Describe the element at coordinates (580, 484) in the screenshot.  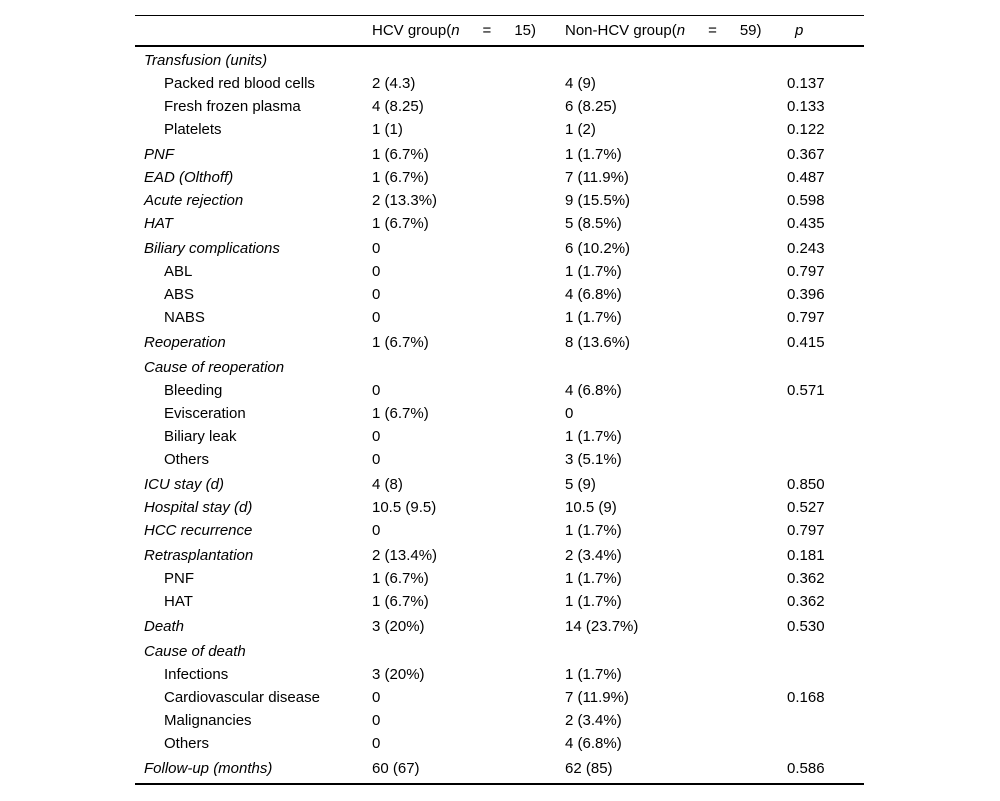
I see `nonhcv-value: 5 (9)` at that location.